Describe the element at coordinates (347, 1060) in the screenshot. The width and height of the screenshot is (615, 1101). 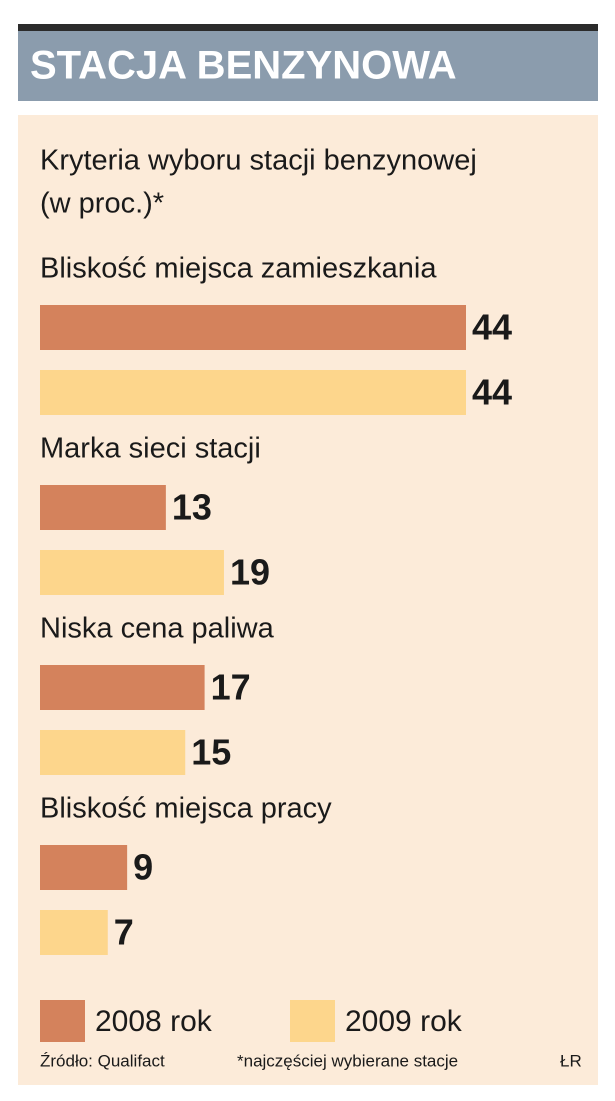
I see `note: *najczęściej wybierane stacje` at that location.